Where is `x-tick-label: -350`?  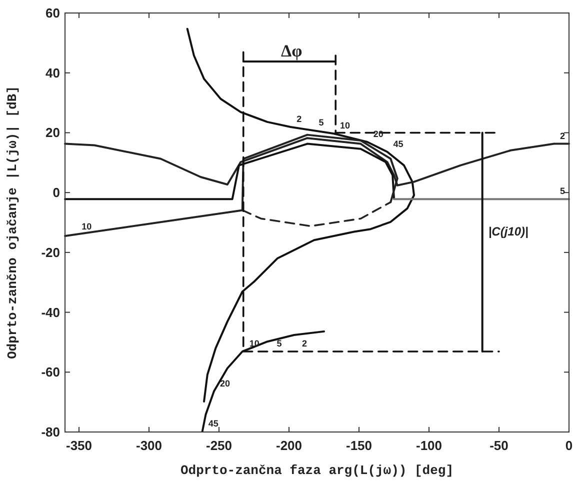
x-tick-label: -350 is located at coordinates (79, 445).